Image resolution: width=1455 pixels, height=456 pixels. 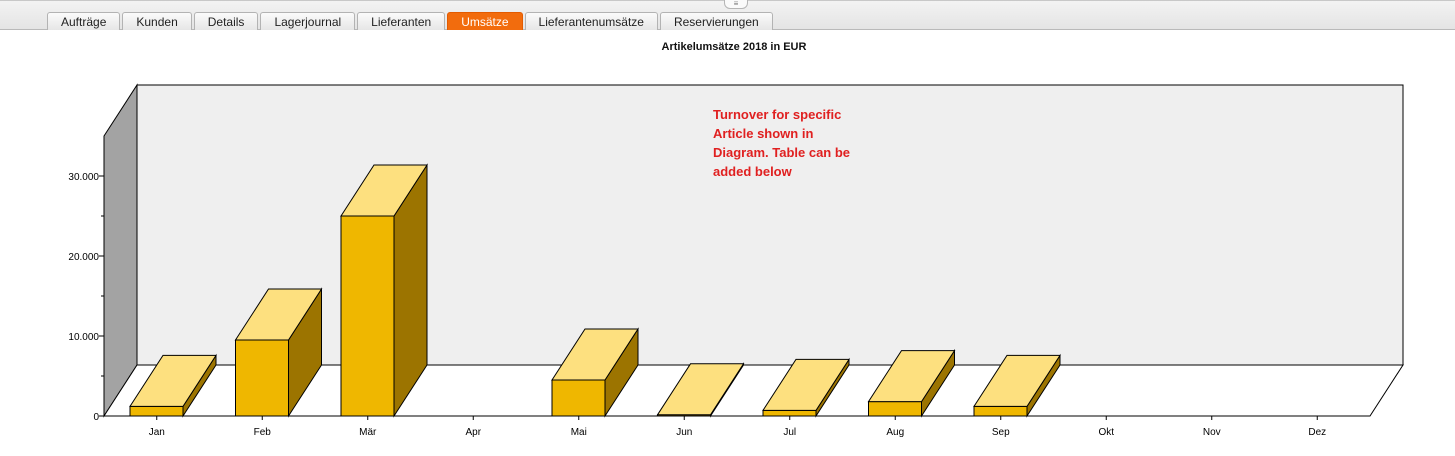 What do you see at coordinates (473, 432) in the screenshot?
I see `x-tick-label: Apr` at bounding box center [473, 432].